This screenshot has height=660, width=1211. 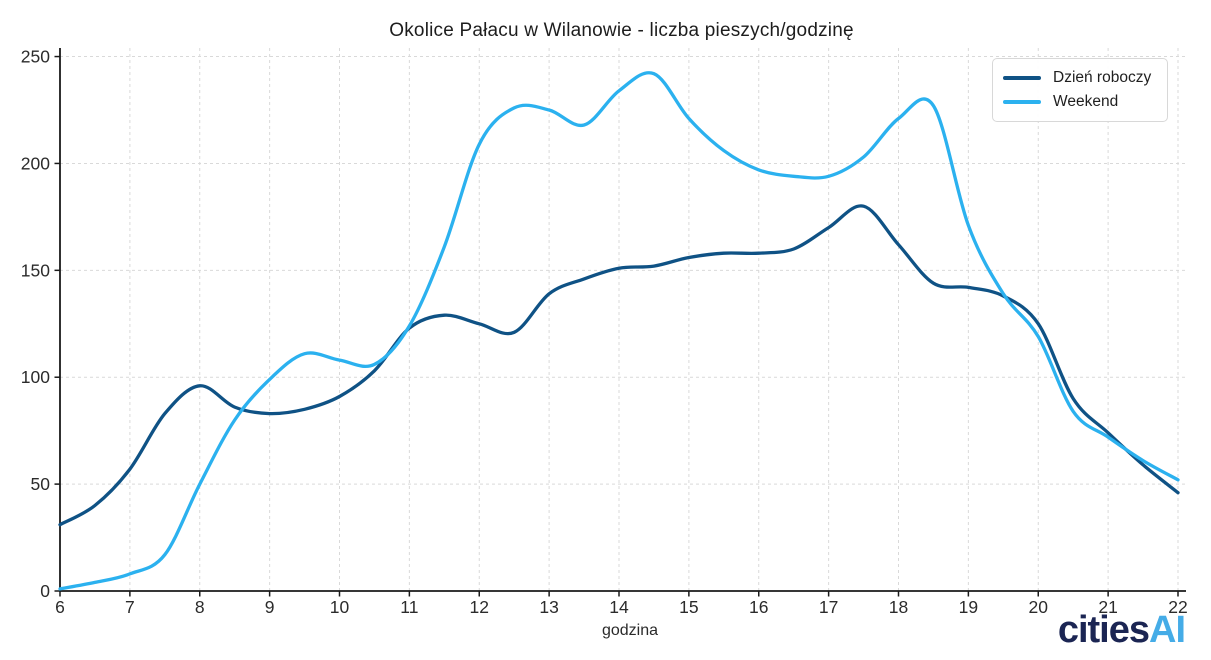 I want to click on citiesai-logo: citiesAI, so click(x=1121, y=630).